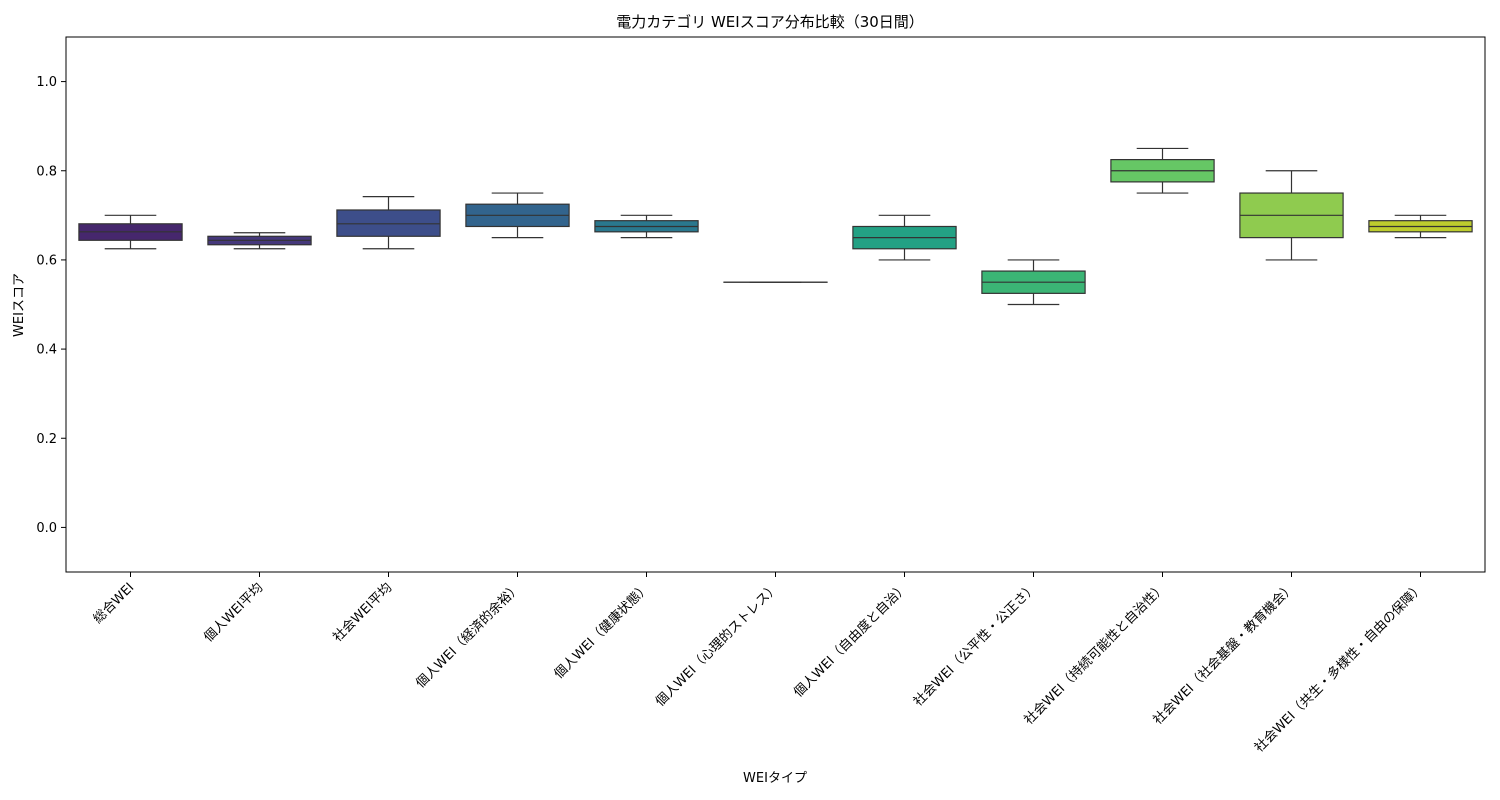  What do you see at coordinates (770, 22) in the screenshot?
I see `chart-title: 電力カテゴリ WEIスコア分布比較（30日間）` at bounding box center [770, 22].